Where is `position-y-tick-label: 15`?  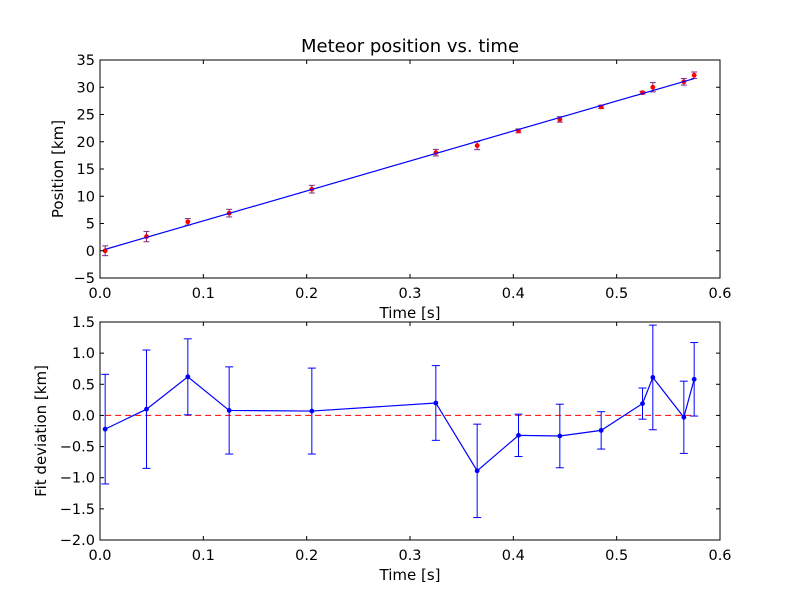 position-y-tick-label: 15 is located at coordinates (86, 170).